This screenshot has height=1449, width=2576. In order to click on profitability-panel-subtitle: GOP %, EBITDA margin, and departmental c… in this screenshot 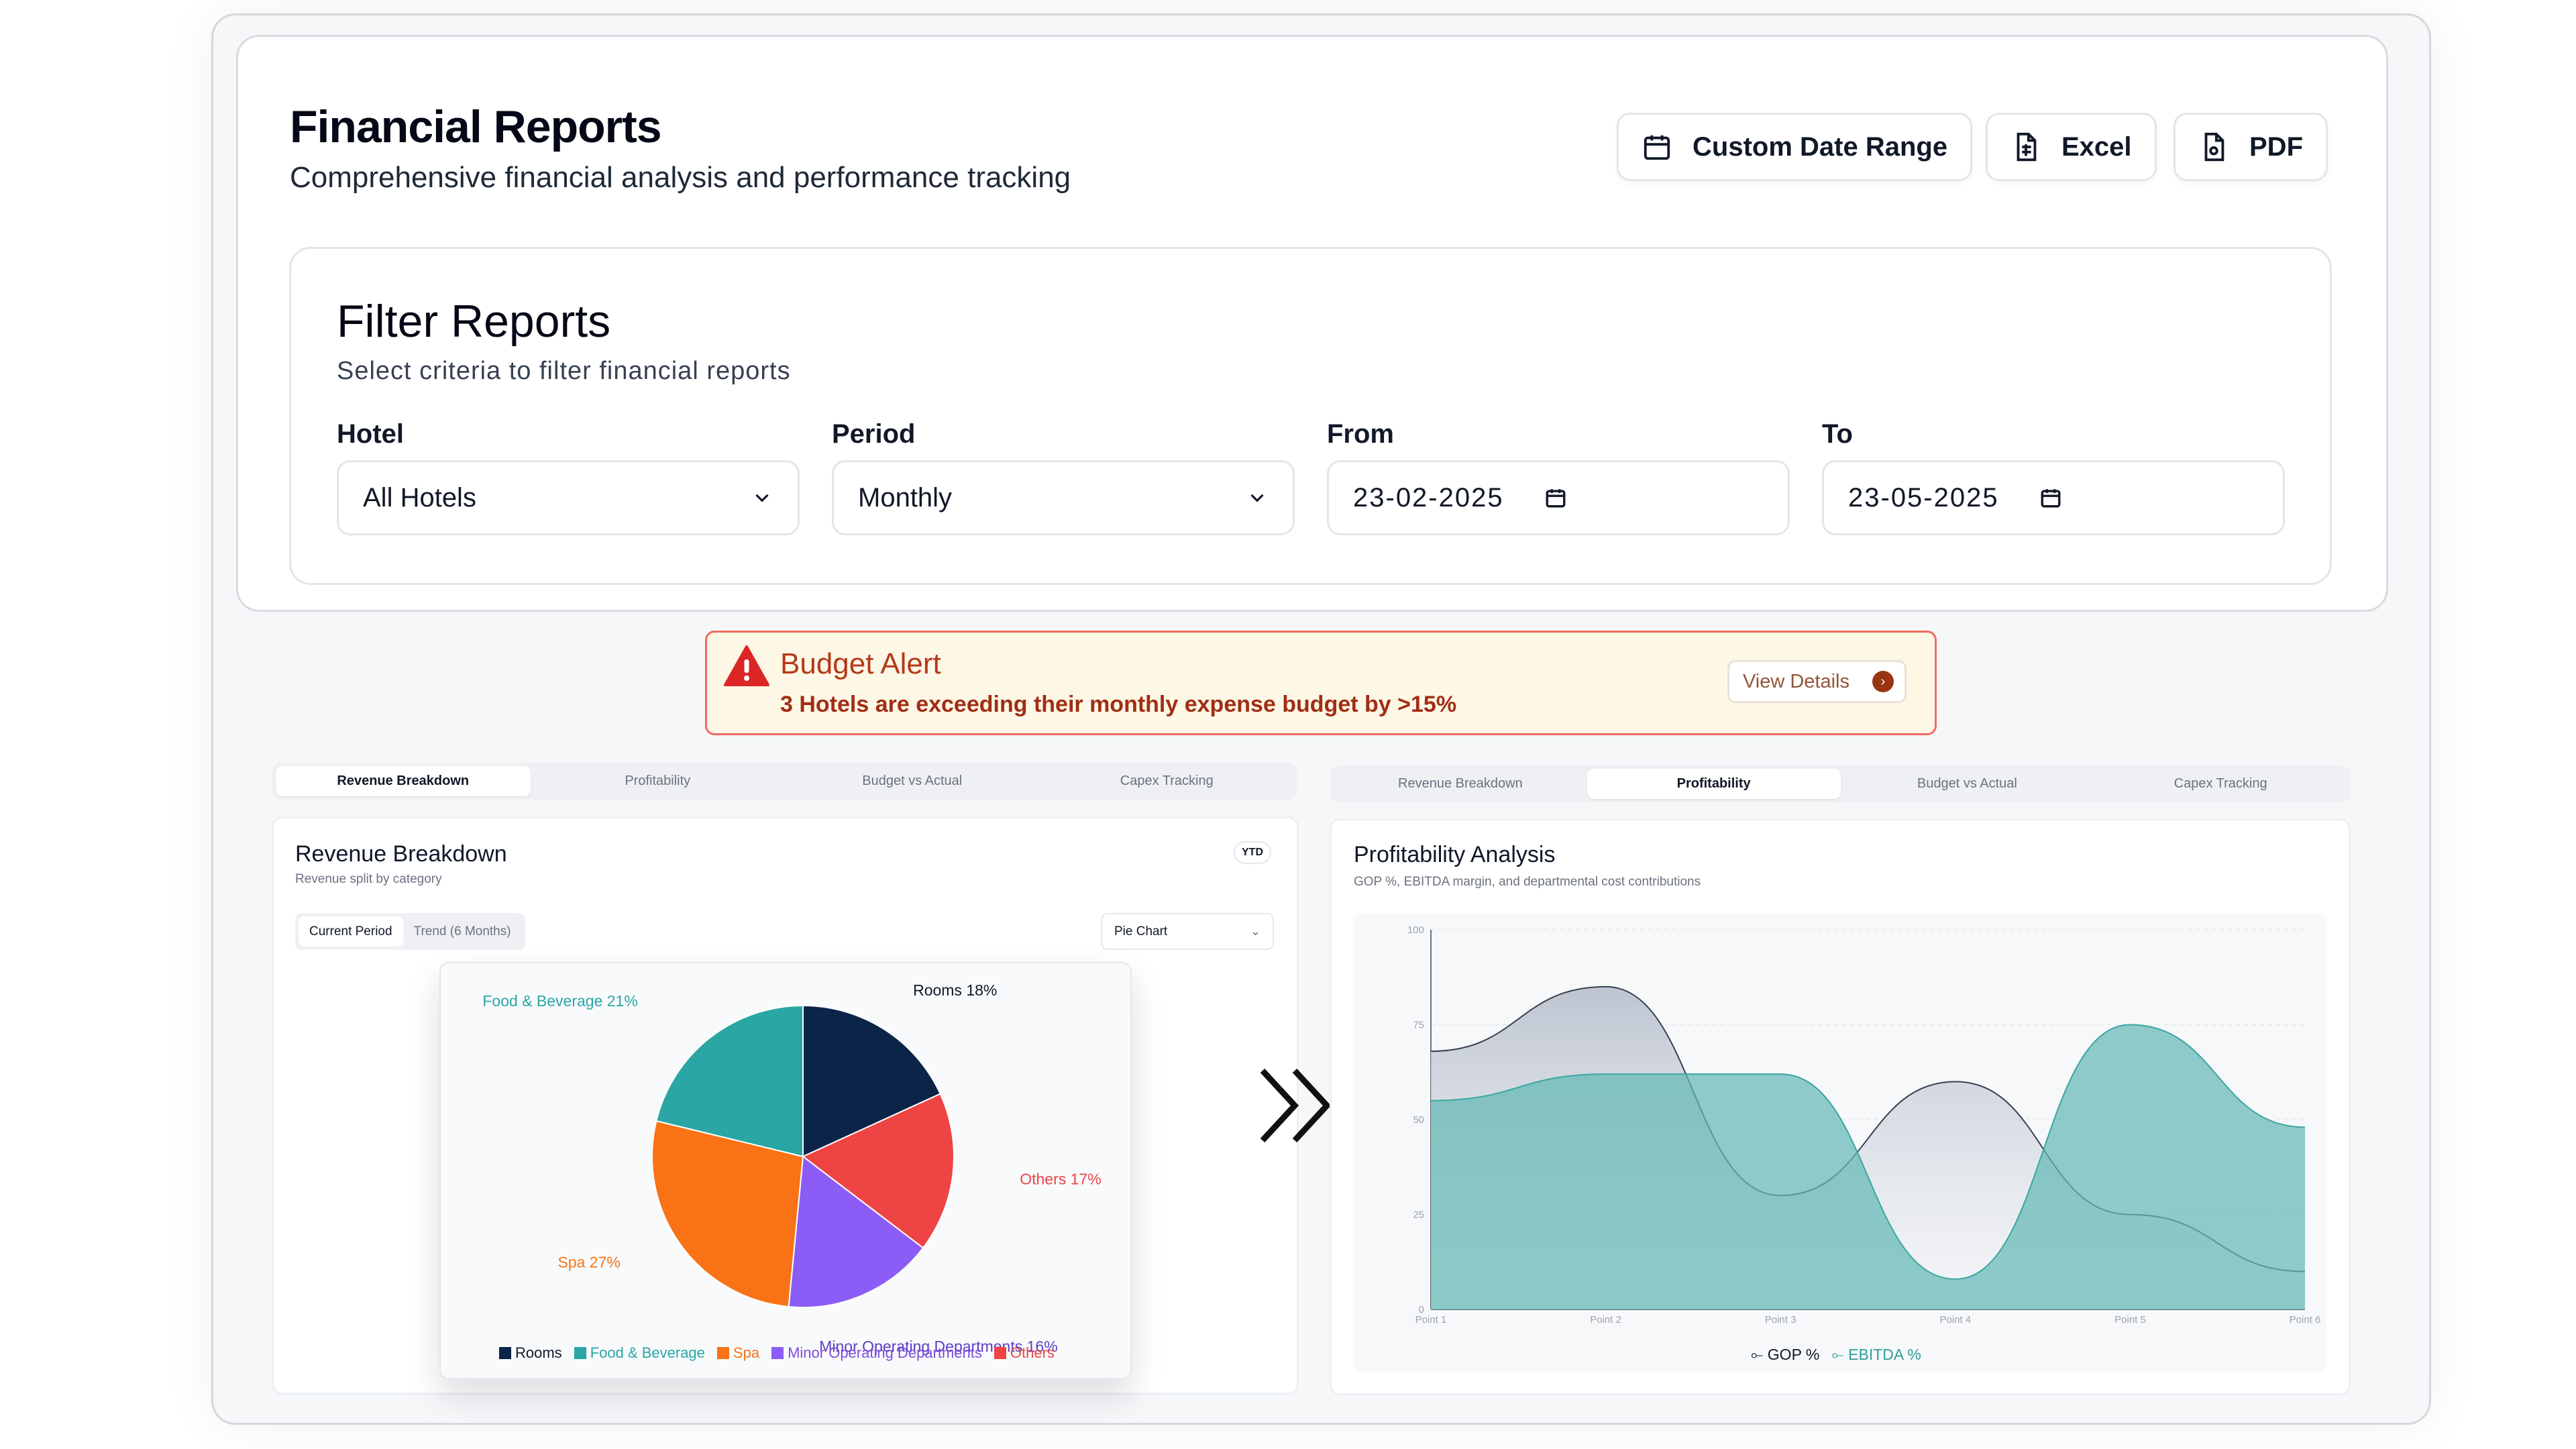, I will do `click(1527, 882)`.